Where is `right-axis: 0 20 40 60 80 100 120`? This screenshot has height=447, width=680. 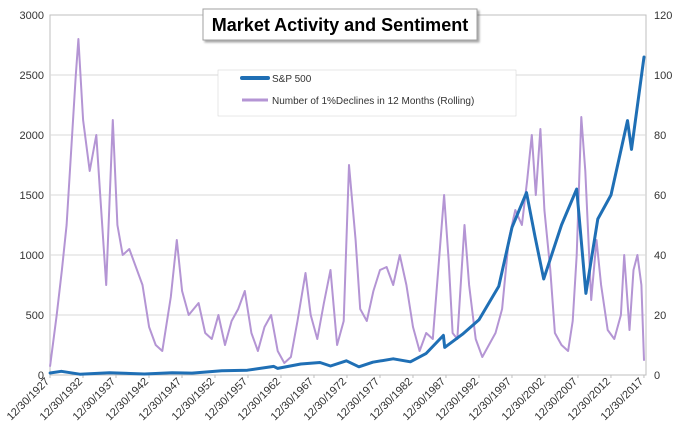 right-axis: 0 20 40 60 80 100 120 is located at coordinates (663, 196).